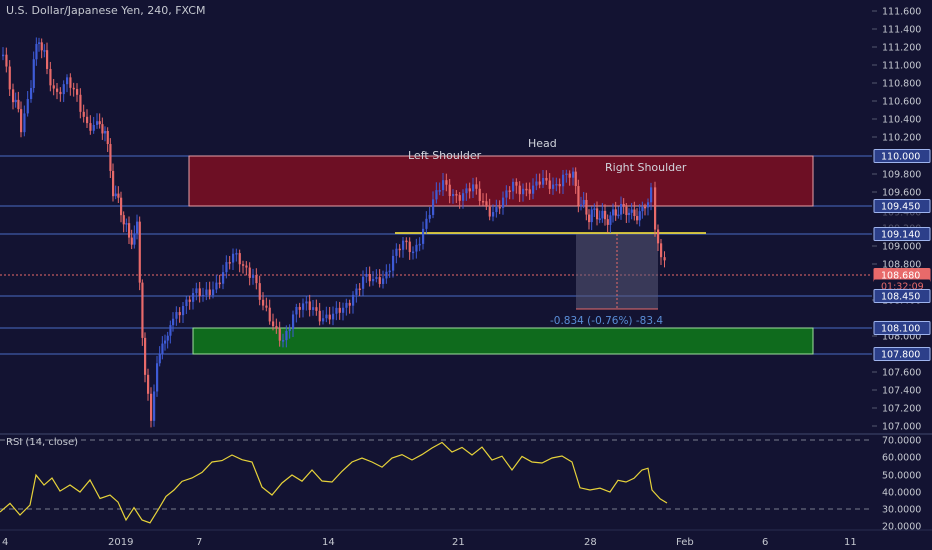 The width and height of the screenshot is (932, 550). Describe the element at coordinates (901, 265) in the screenshot. I see `price-tick-label: 108.800` at that location.